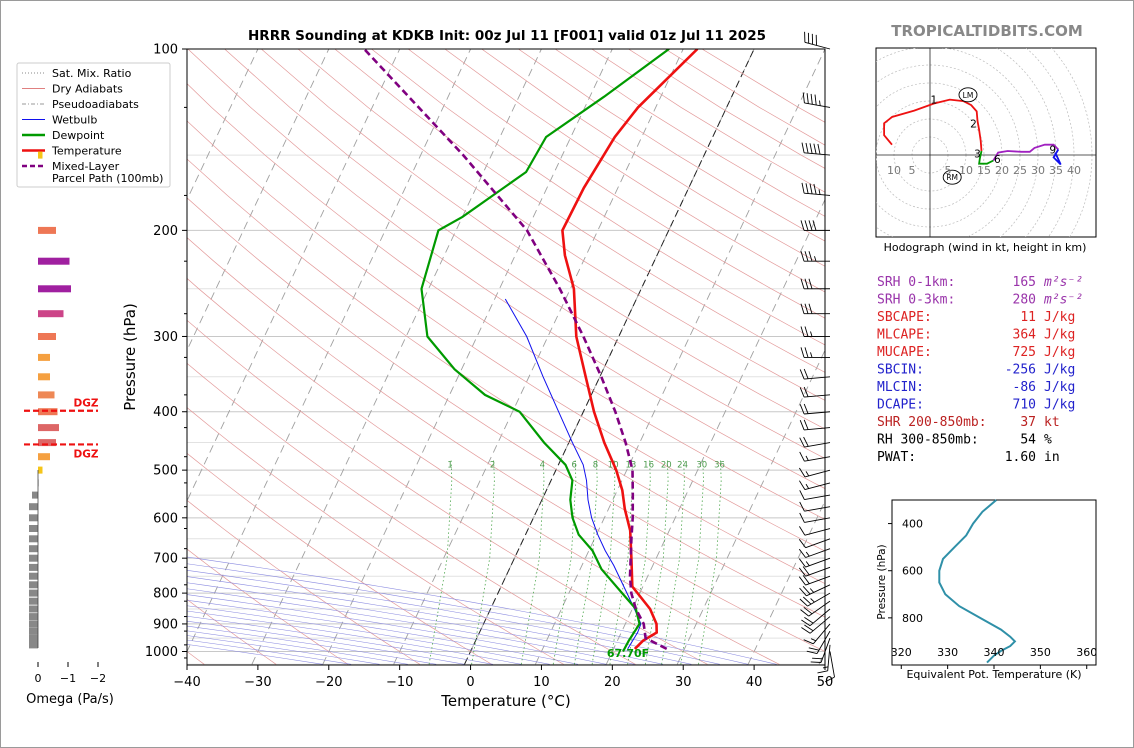  What do you see at coordinates (976, 405) in the screenshot?
I see `param-row: DCAPE: 710 J/kg` at bounding box center [976, 405].